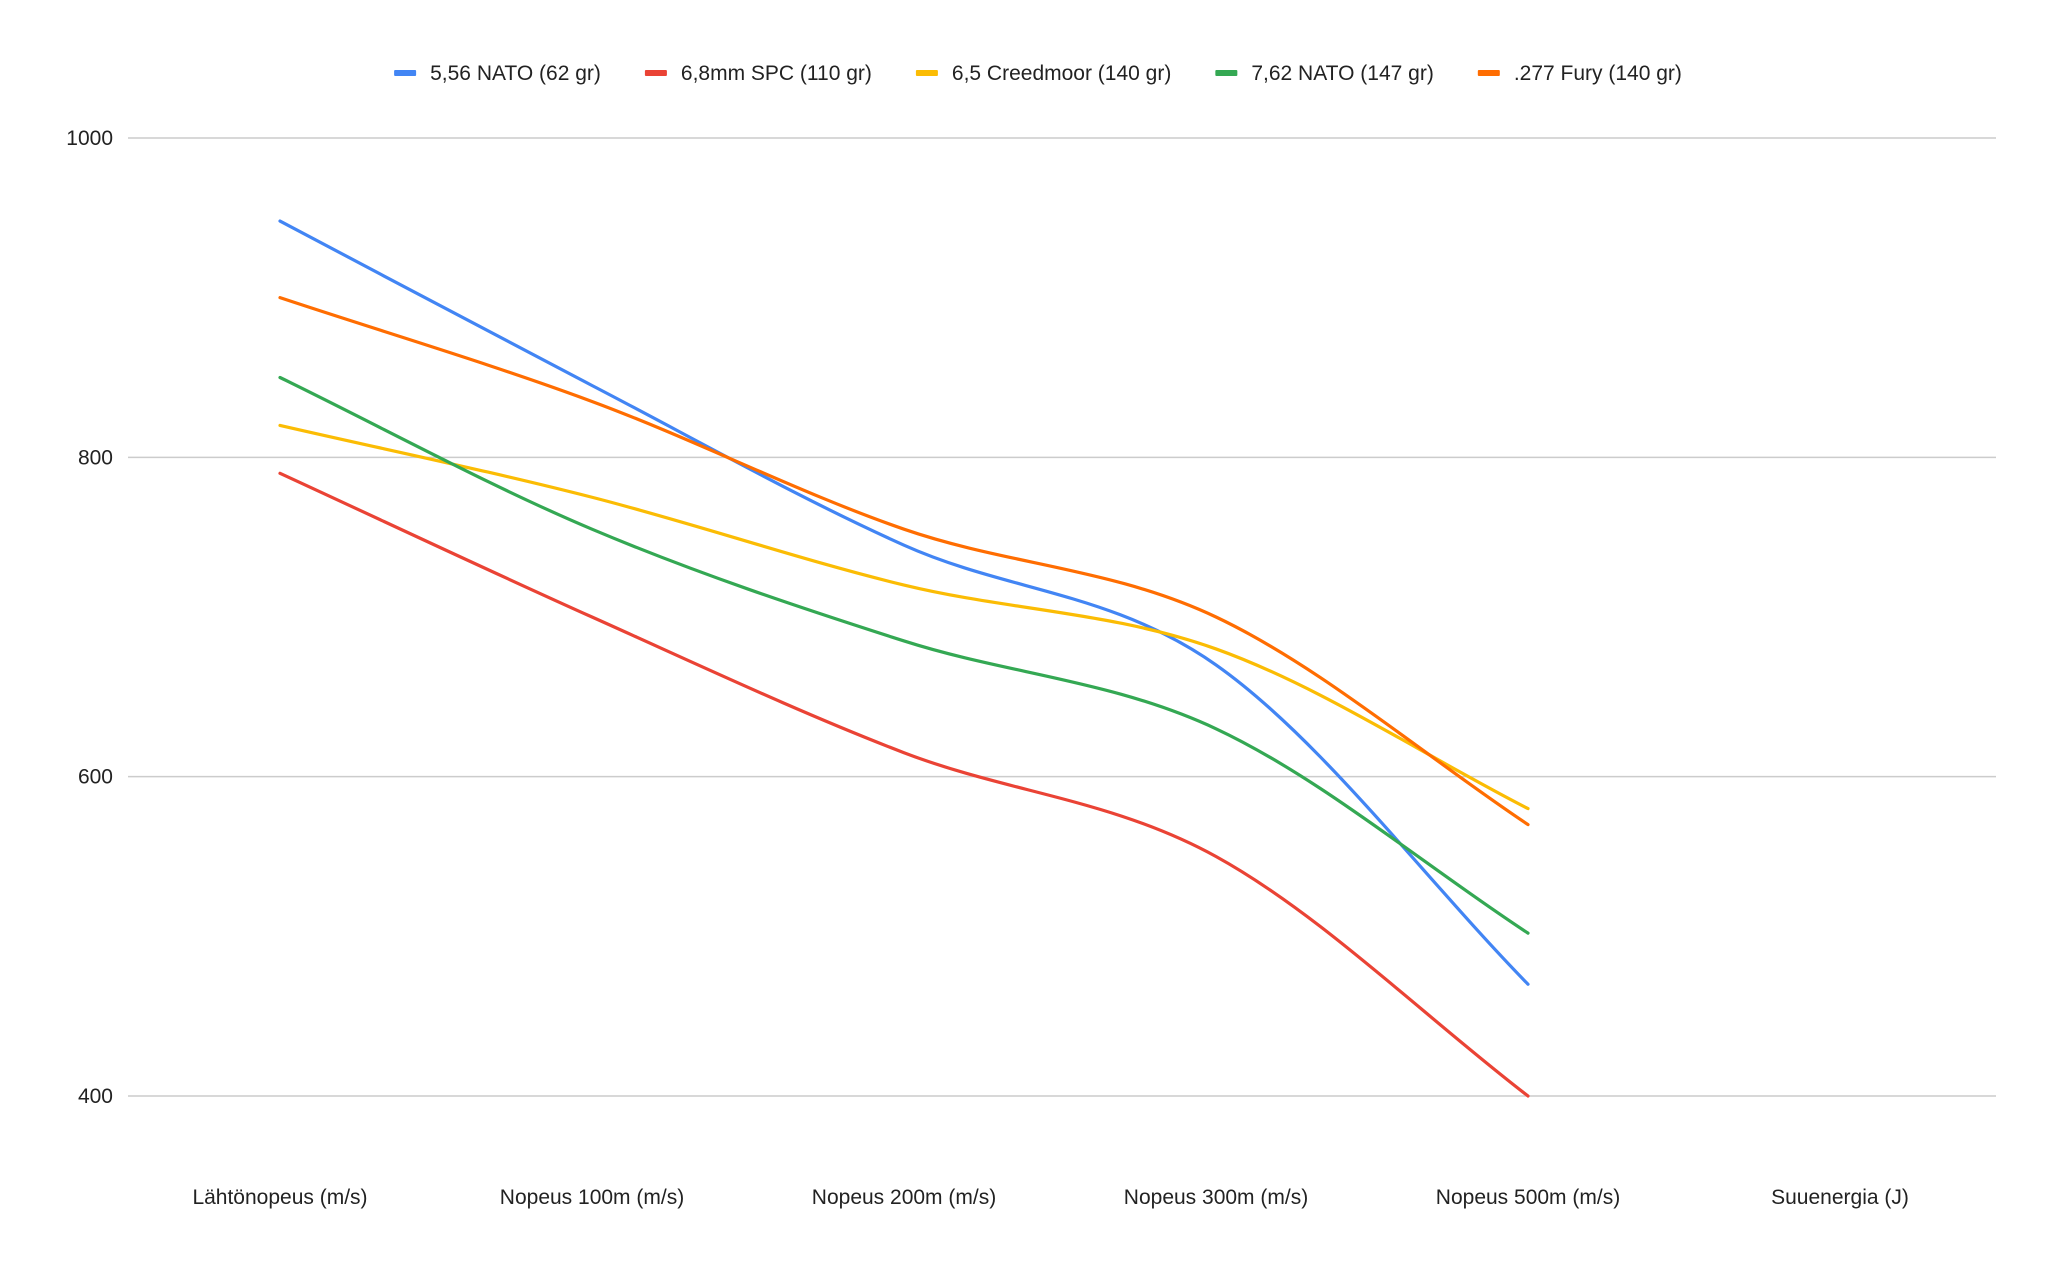 This screenshot has width=2048, height=1266. I want to click on x-tick-label: Nopeus 500m (m/s), so click(1528, 1197).